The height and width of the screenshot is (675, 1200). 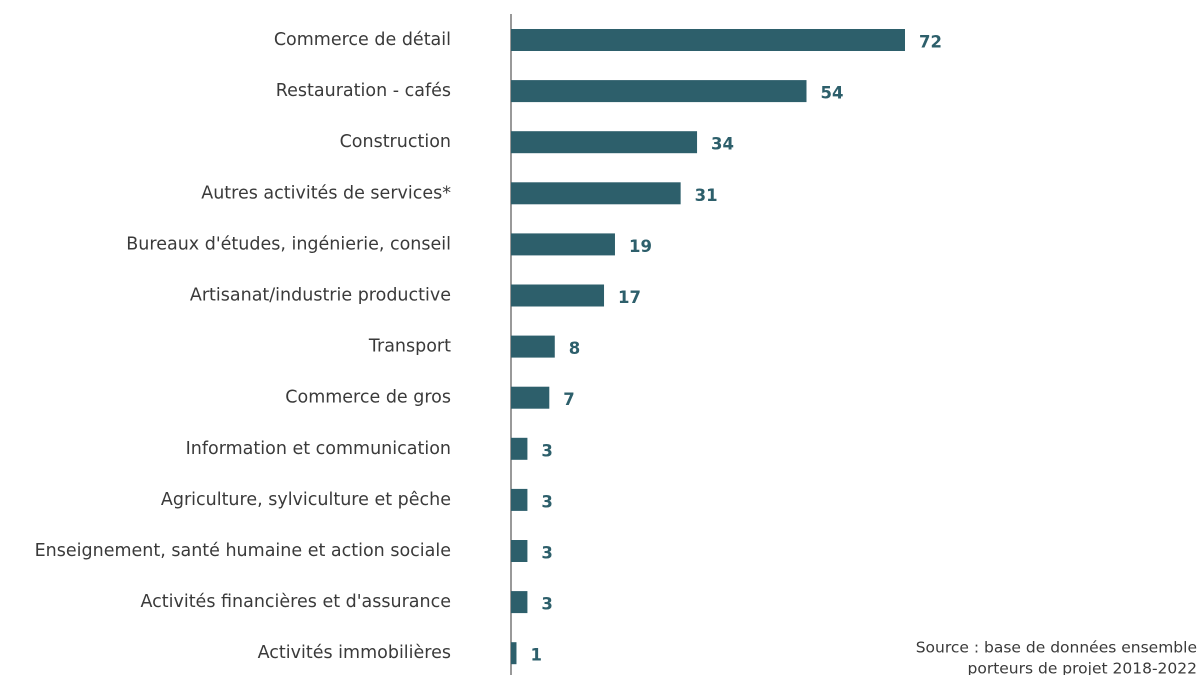 What do you see at coordinates (574, 348) in the screenshot?
I see `value-label: 8` at bounding box center [574, 348].